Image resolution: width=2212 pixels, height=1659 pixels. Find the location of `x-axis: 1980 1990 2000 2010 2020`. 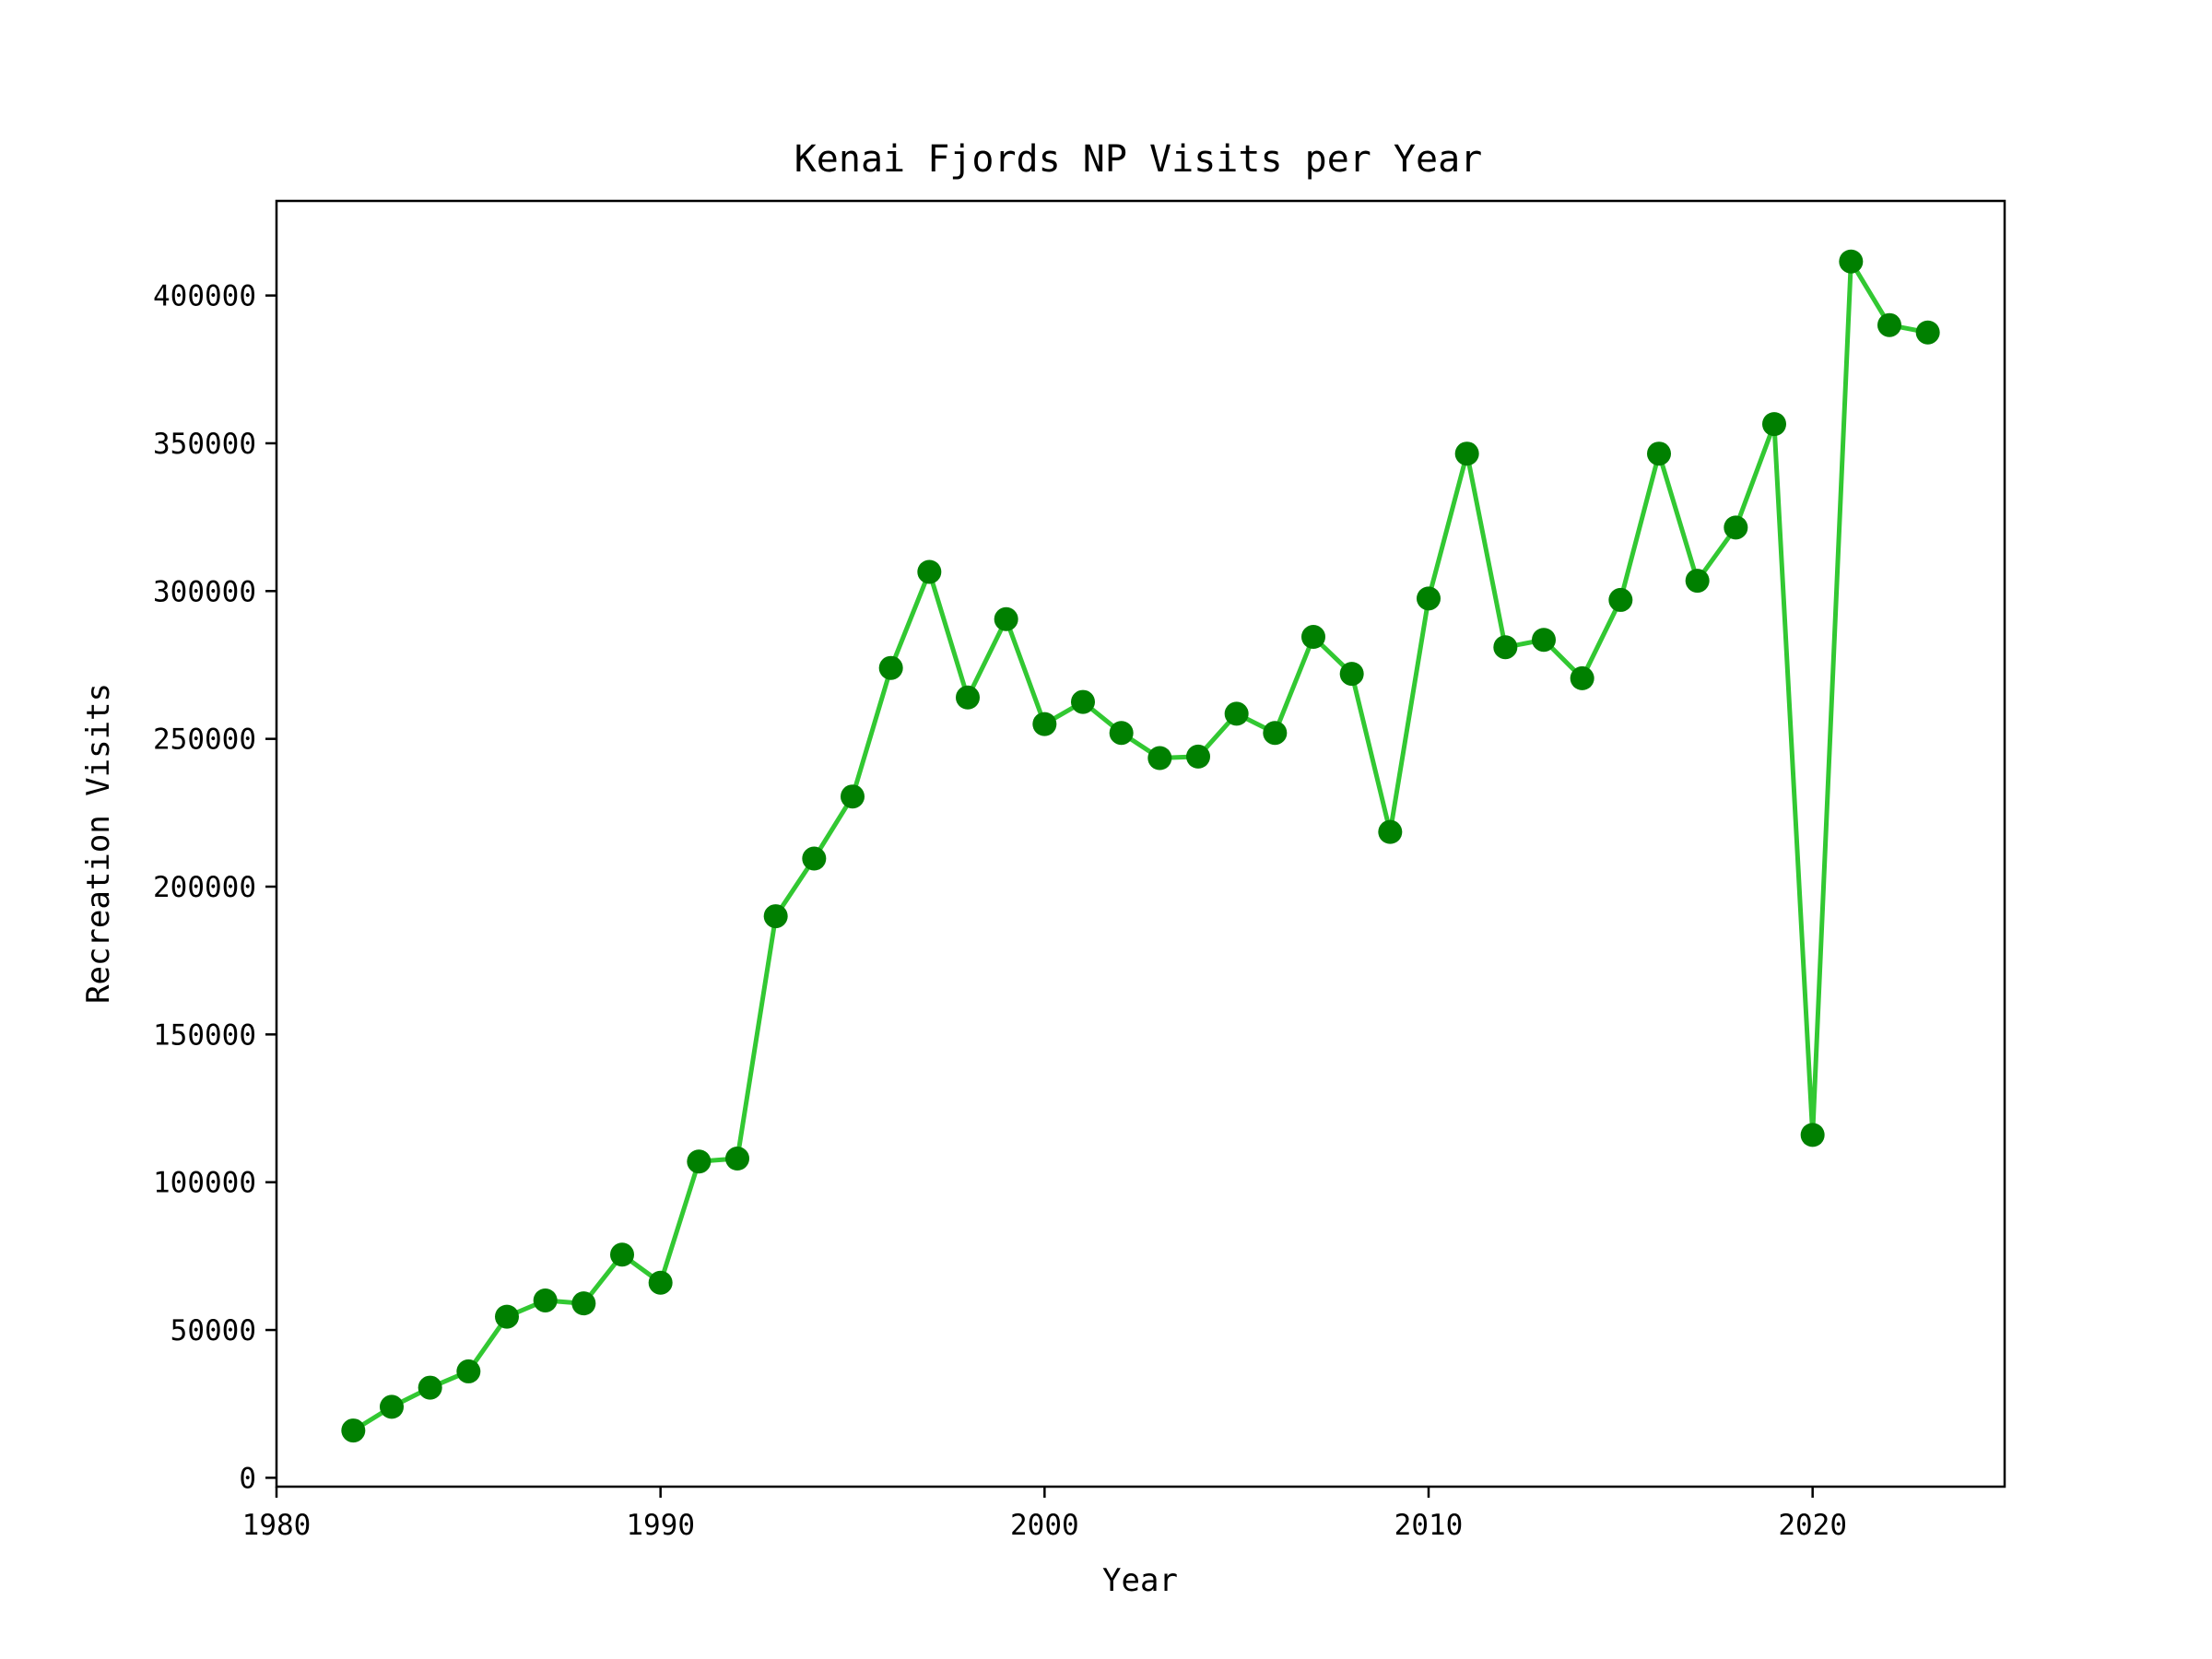

x-axis: 1980 1990 2000 2010 2020 is located at coordinates (1044, 1514).